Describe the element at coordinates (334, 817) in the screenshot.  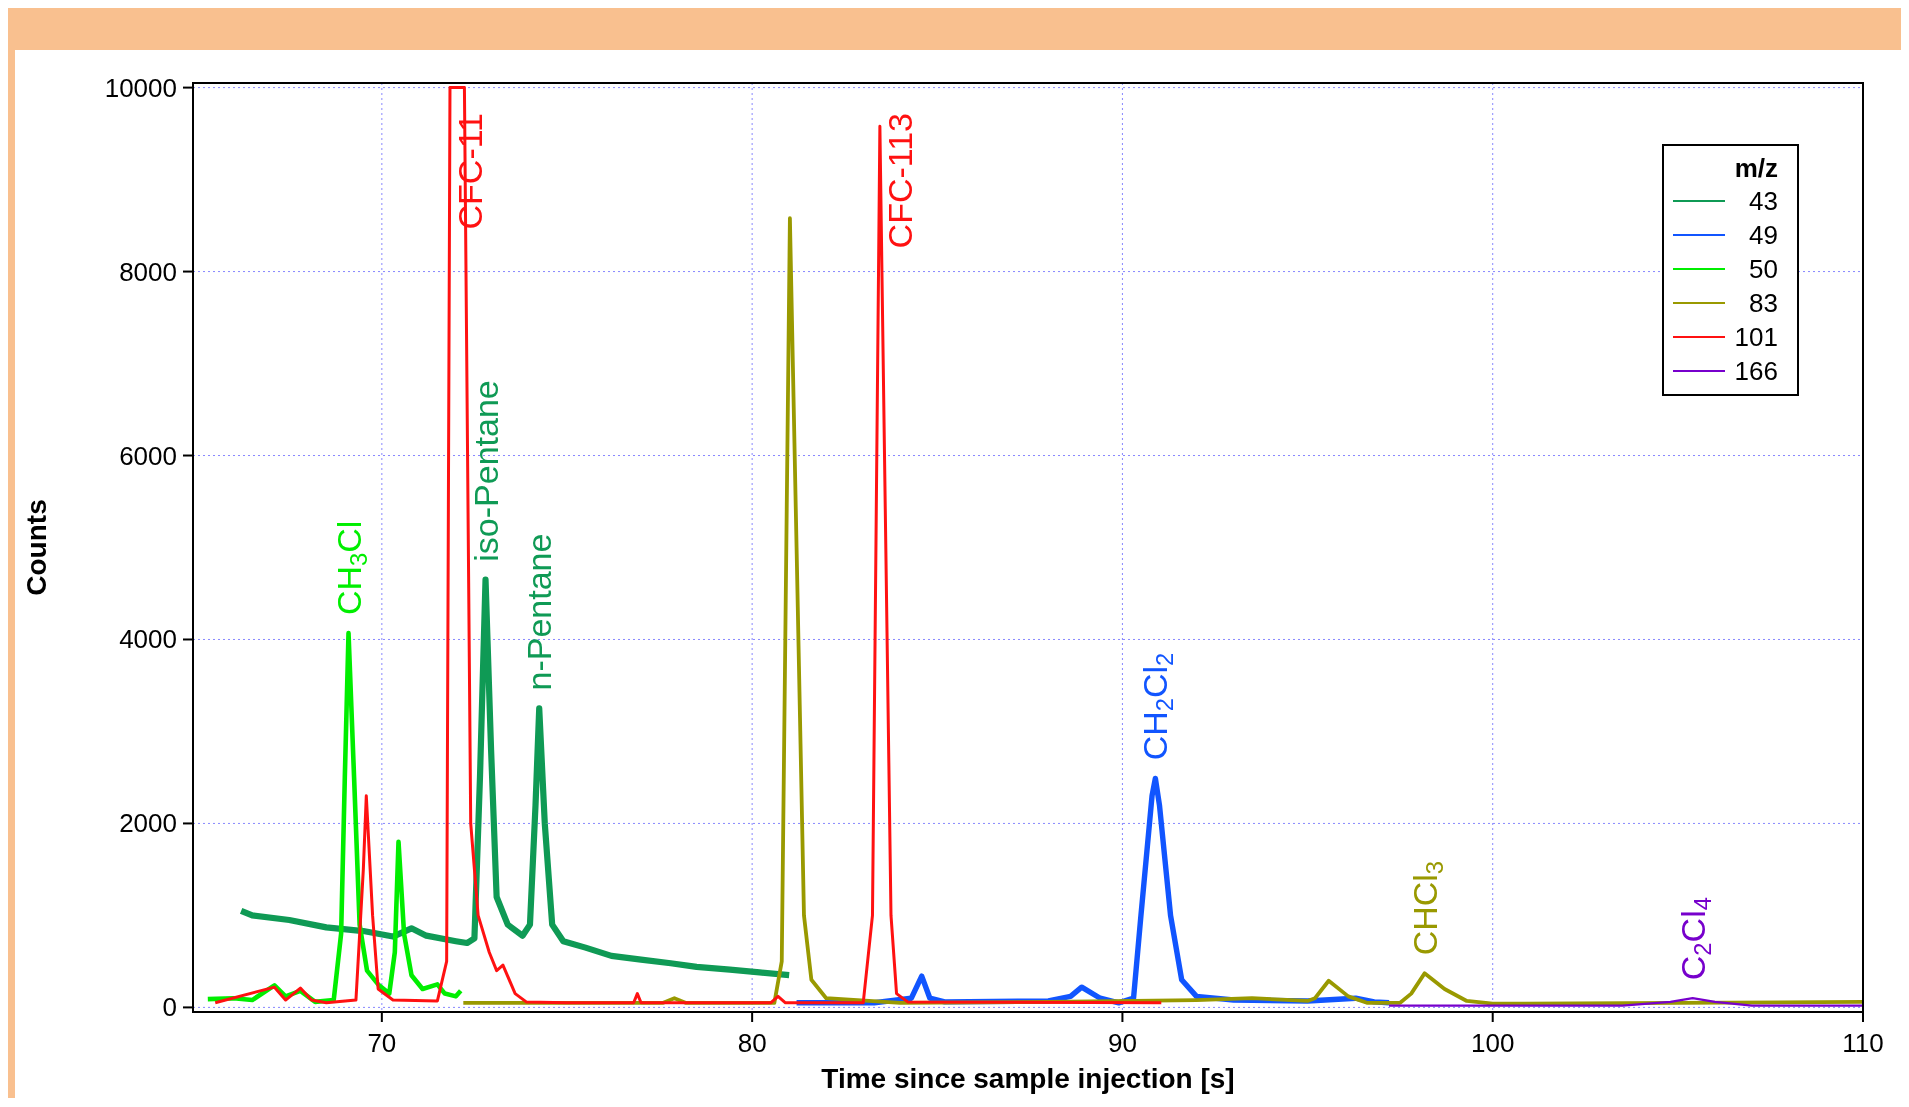
I see `line-series` at that location.